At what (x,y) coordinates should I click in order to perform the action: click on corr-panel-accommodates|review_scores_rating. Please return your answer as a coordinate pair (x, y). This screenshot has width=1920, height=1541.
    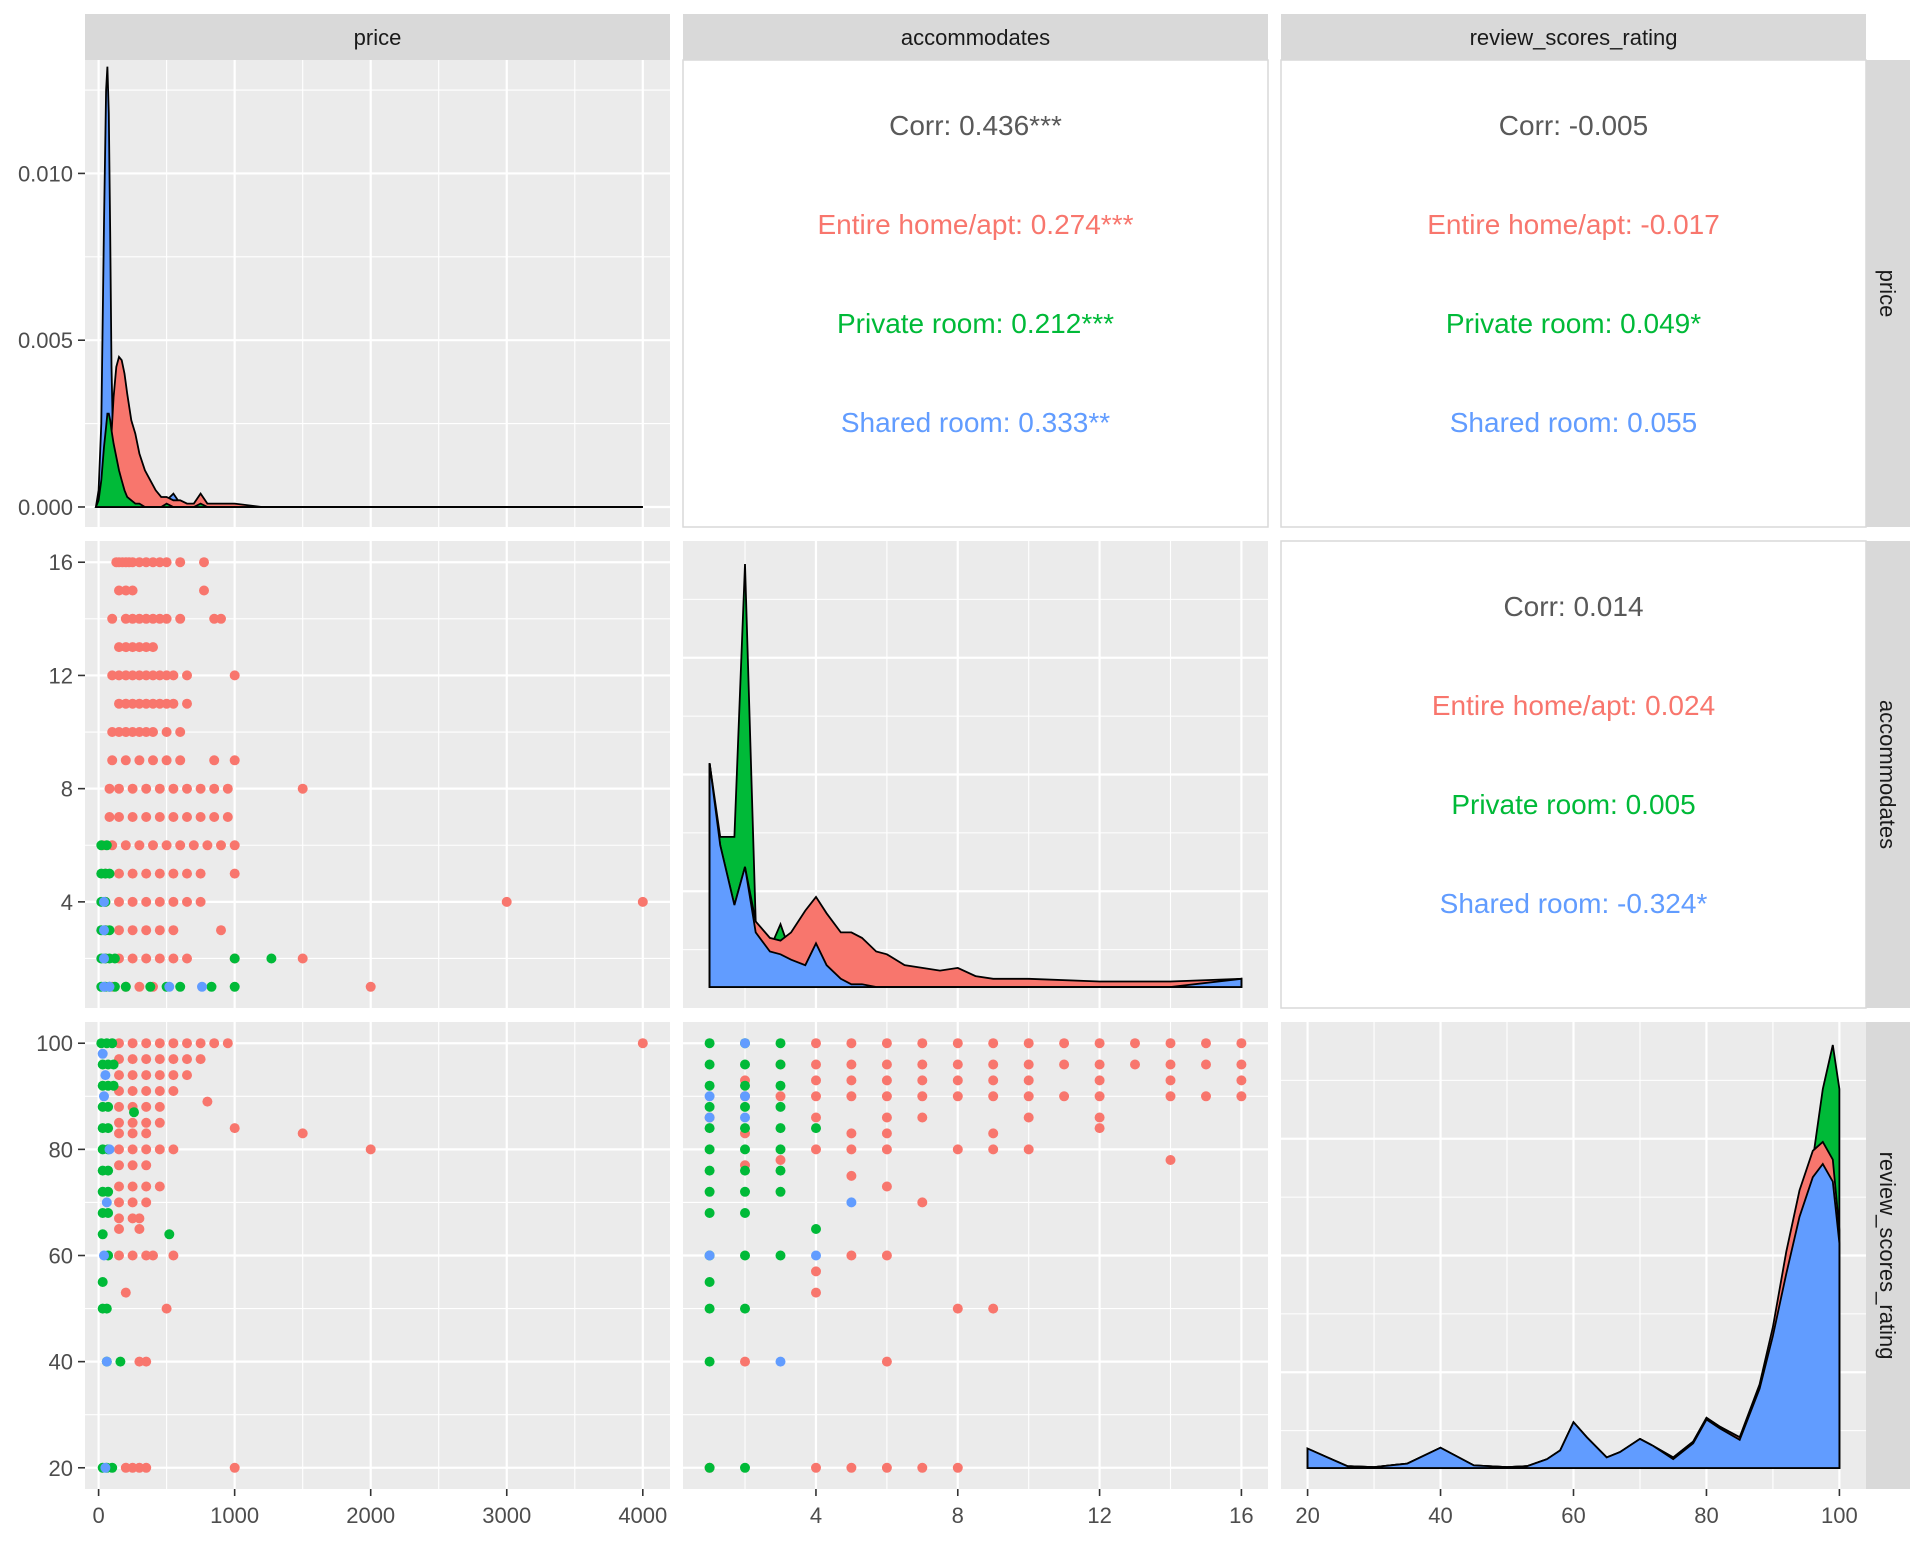
    Looking at the image, I should click on (1573, 774).